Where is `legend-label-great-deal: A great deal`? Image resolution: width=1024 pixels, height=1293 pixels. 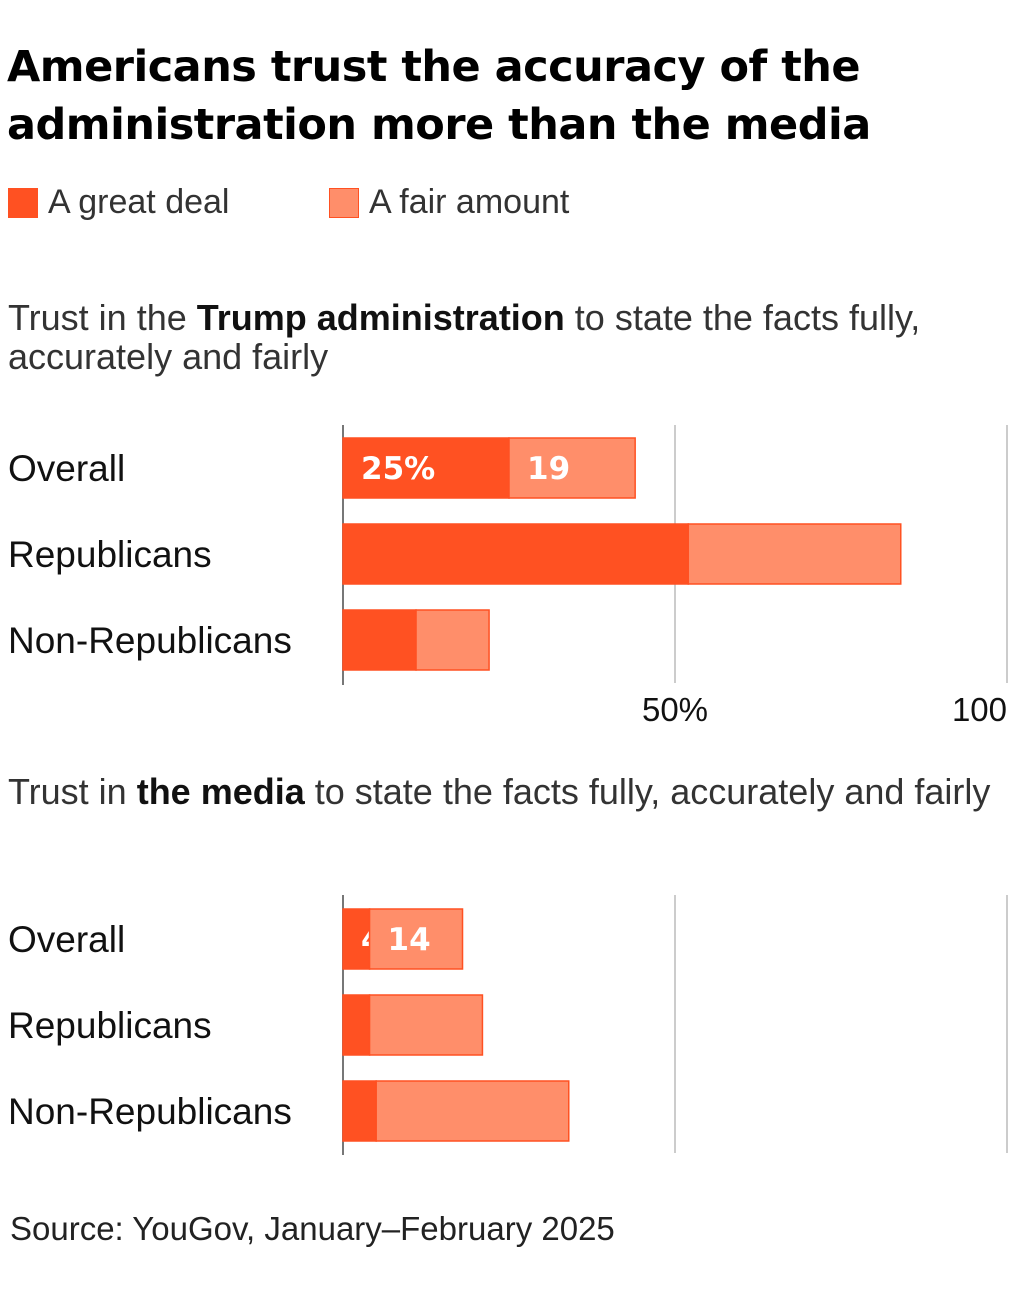 legend-label-great-deal: A great deal is located at coordinates (139, 202).